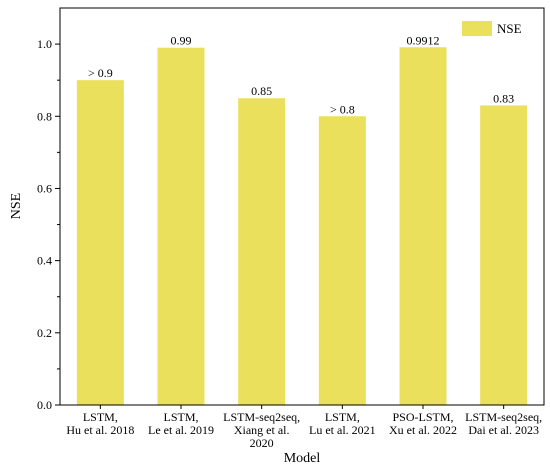  What do you see at coordinates (44, 116) in the screenshot?
I see `y-tick-label: 0.8` at bounding box center [44, 116].